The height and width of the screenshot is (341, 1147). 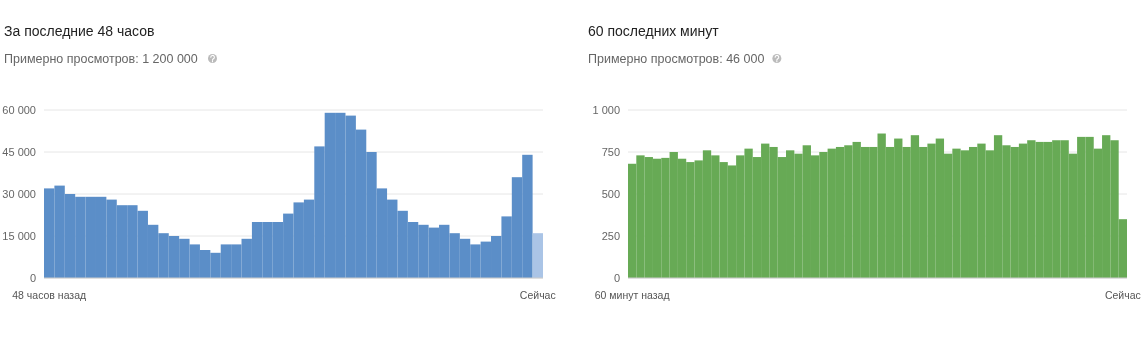 What do you see at coordinates (632, 295) in the screenshot?
I see `x-tick-label: 60 минут назад` at bounding box center [632, 295].